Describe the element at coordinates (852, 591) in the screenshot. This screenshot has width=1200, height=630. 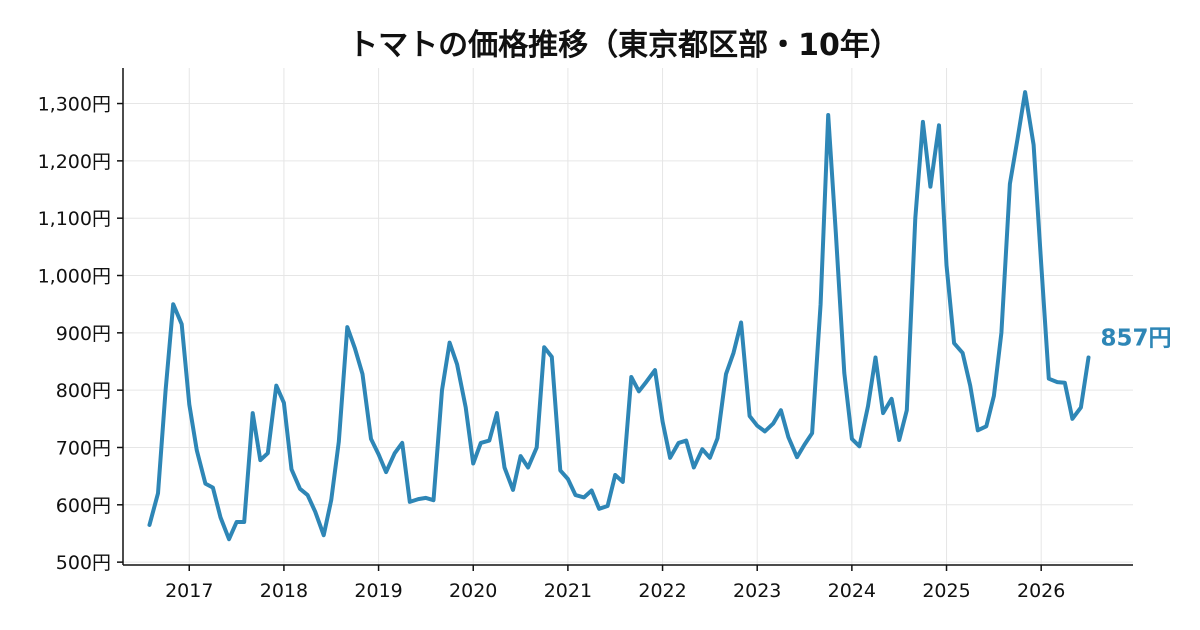
I see `x-tick-label: 2024` at that location.